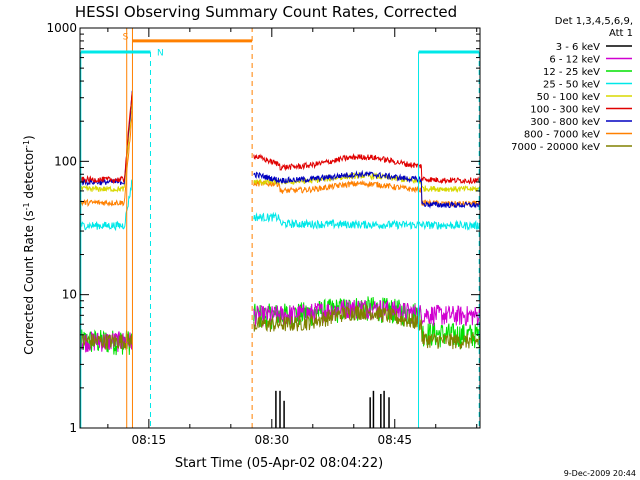 This screenshot has height=480, width=640. What do you see at coordinates (73, 428) in the screenshot?
I see `y-tick-label-1: 1` at bounding box center [73, 428].